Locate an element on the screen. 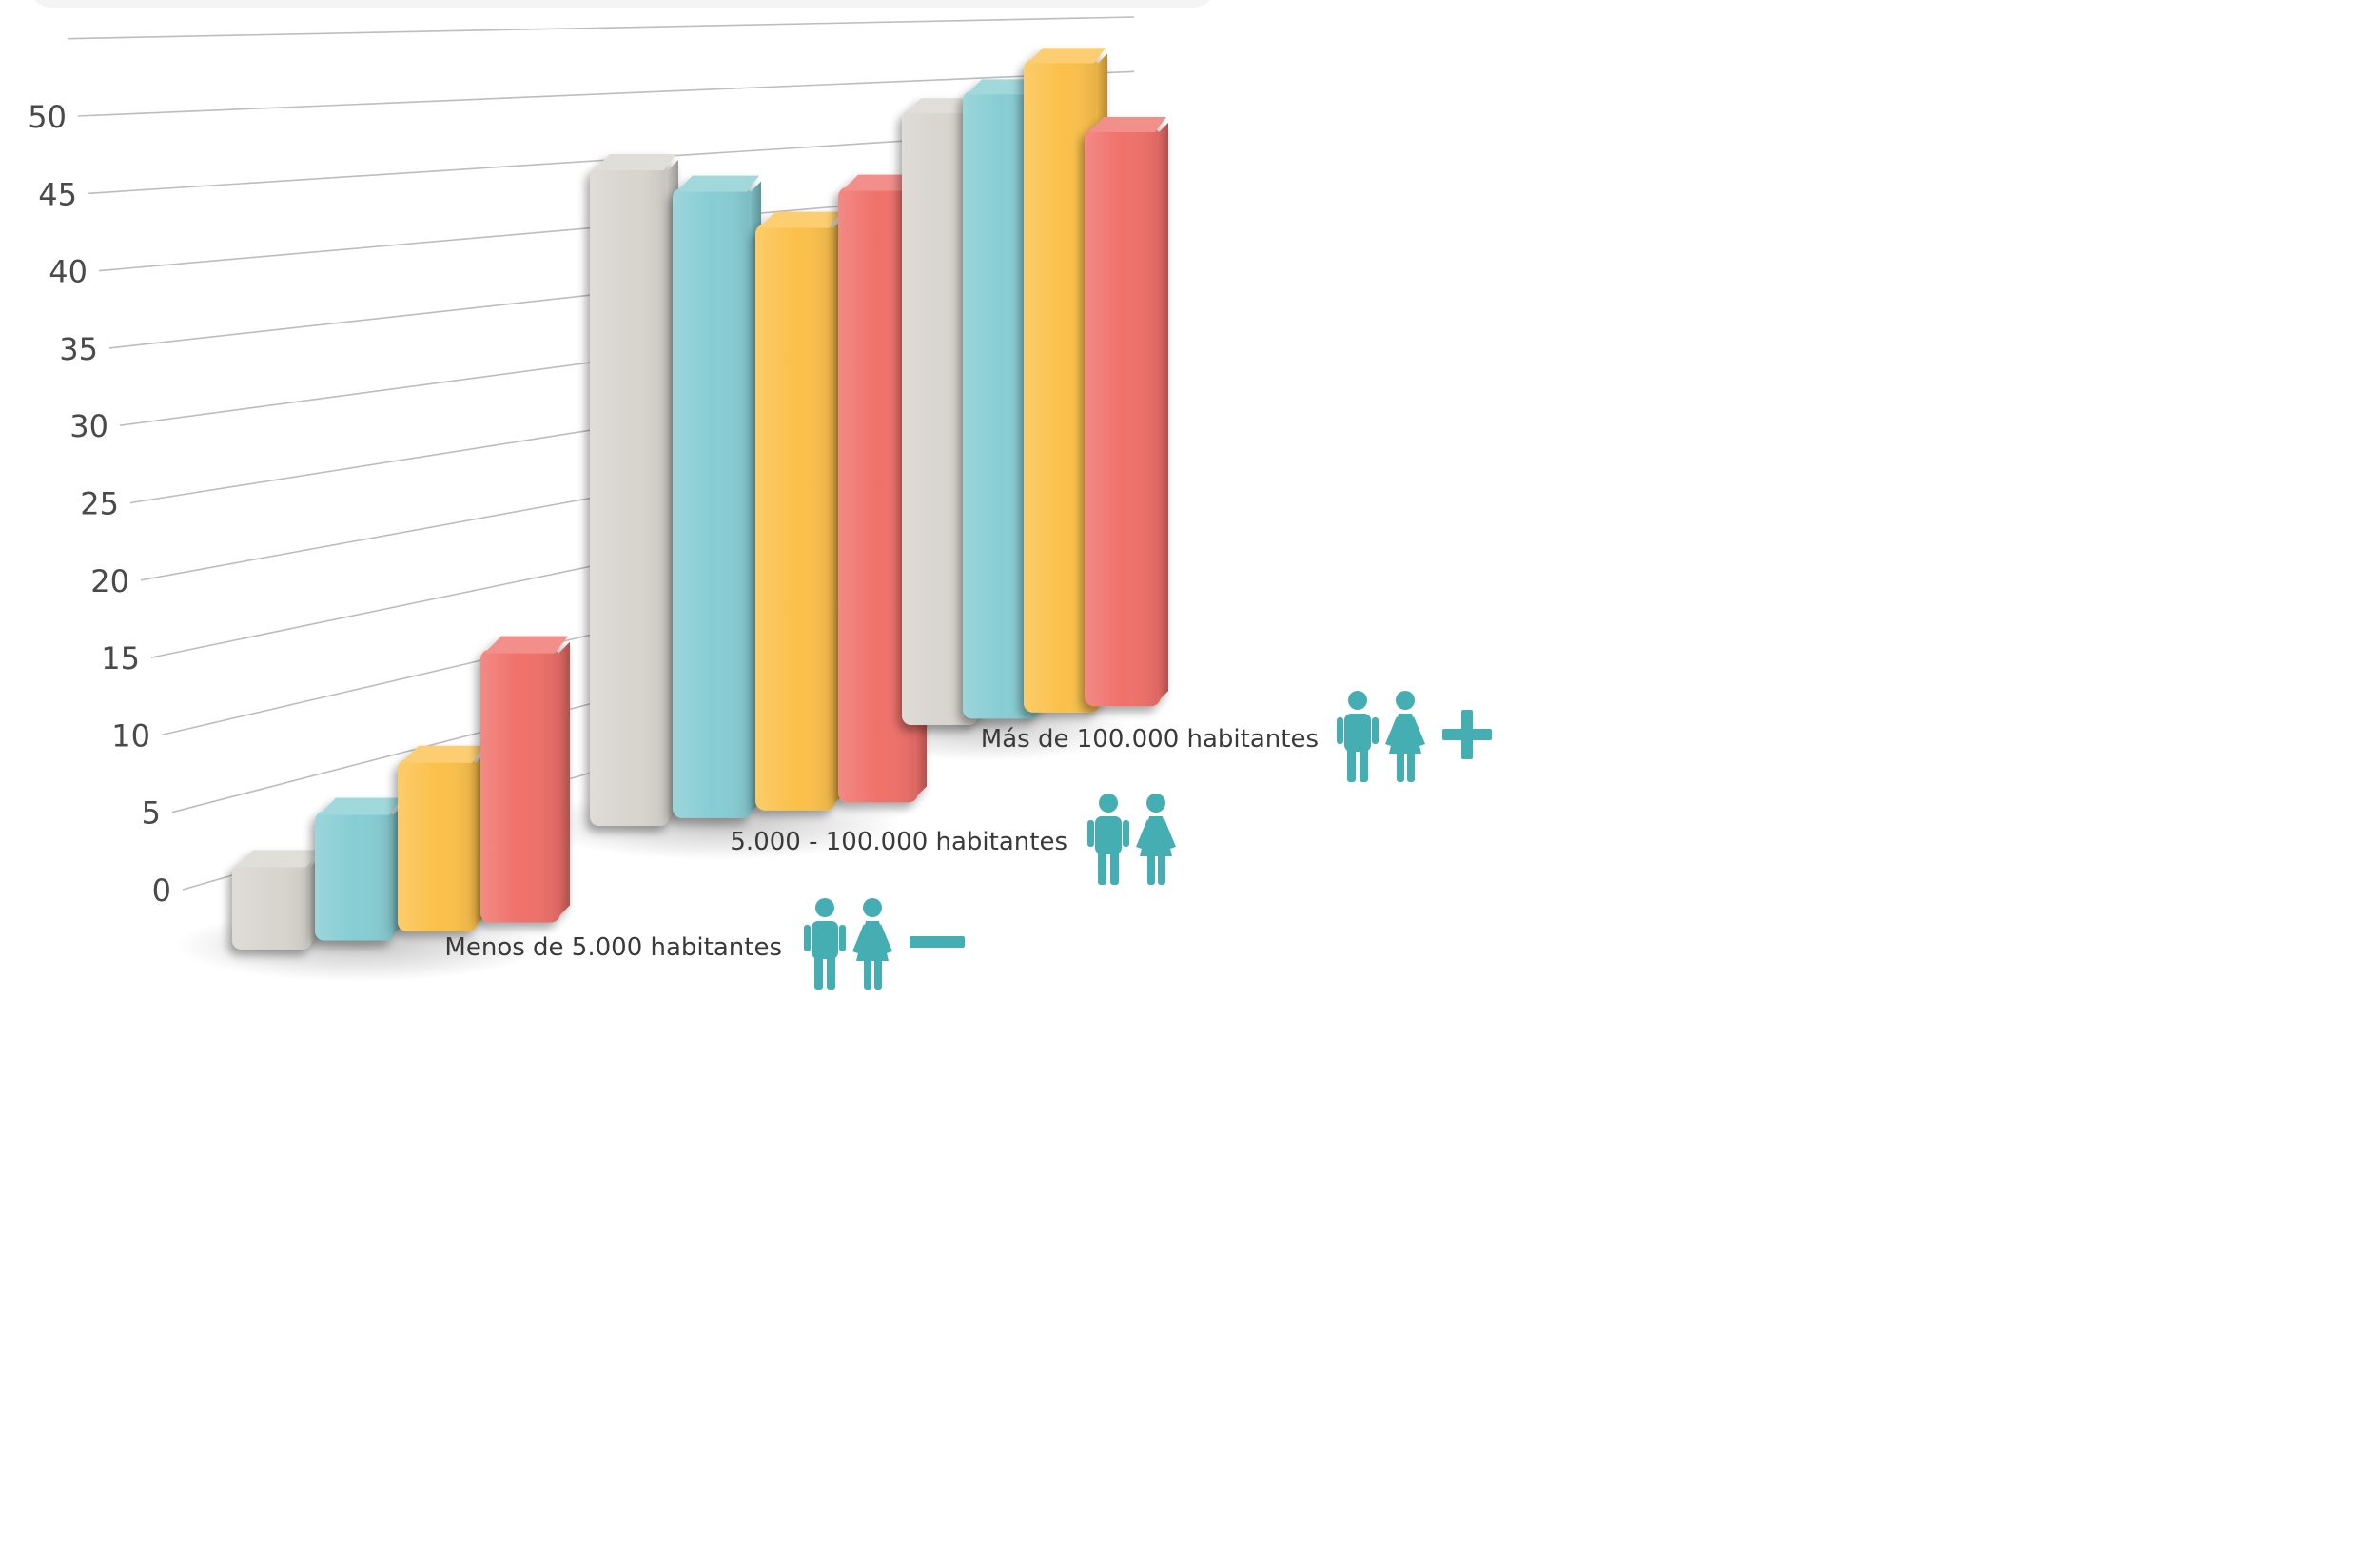 The image size is (2368, 1568). y-axis-ticks: 0 5 10 15 20 25 30 35 40 45 50 is located at coordinates (100, 504).